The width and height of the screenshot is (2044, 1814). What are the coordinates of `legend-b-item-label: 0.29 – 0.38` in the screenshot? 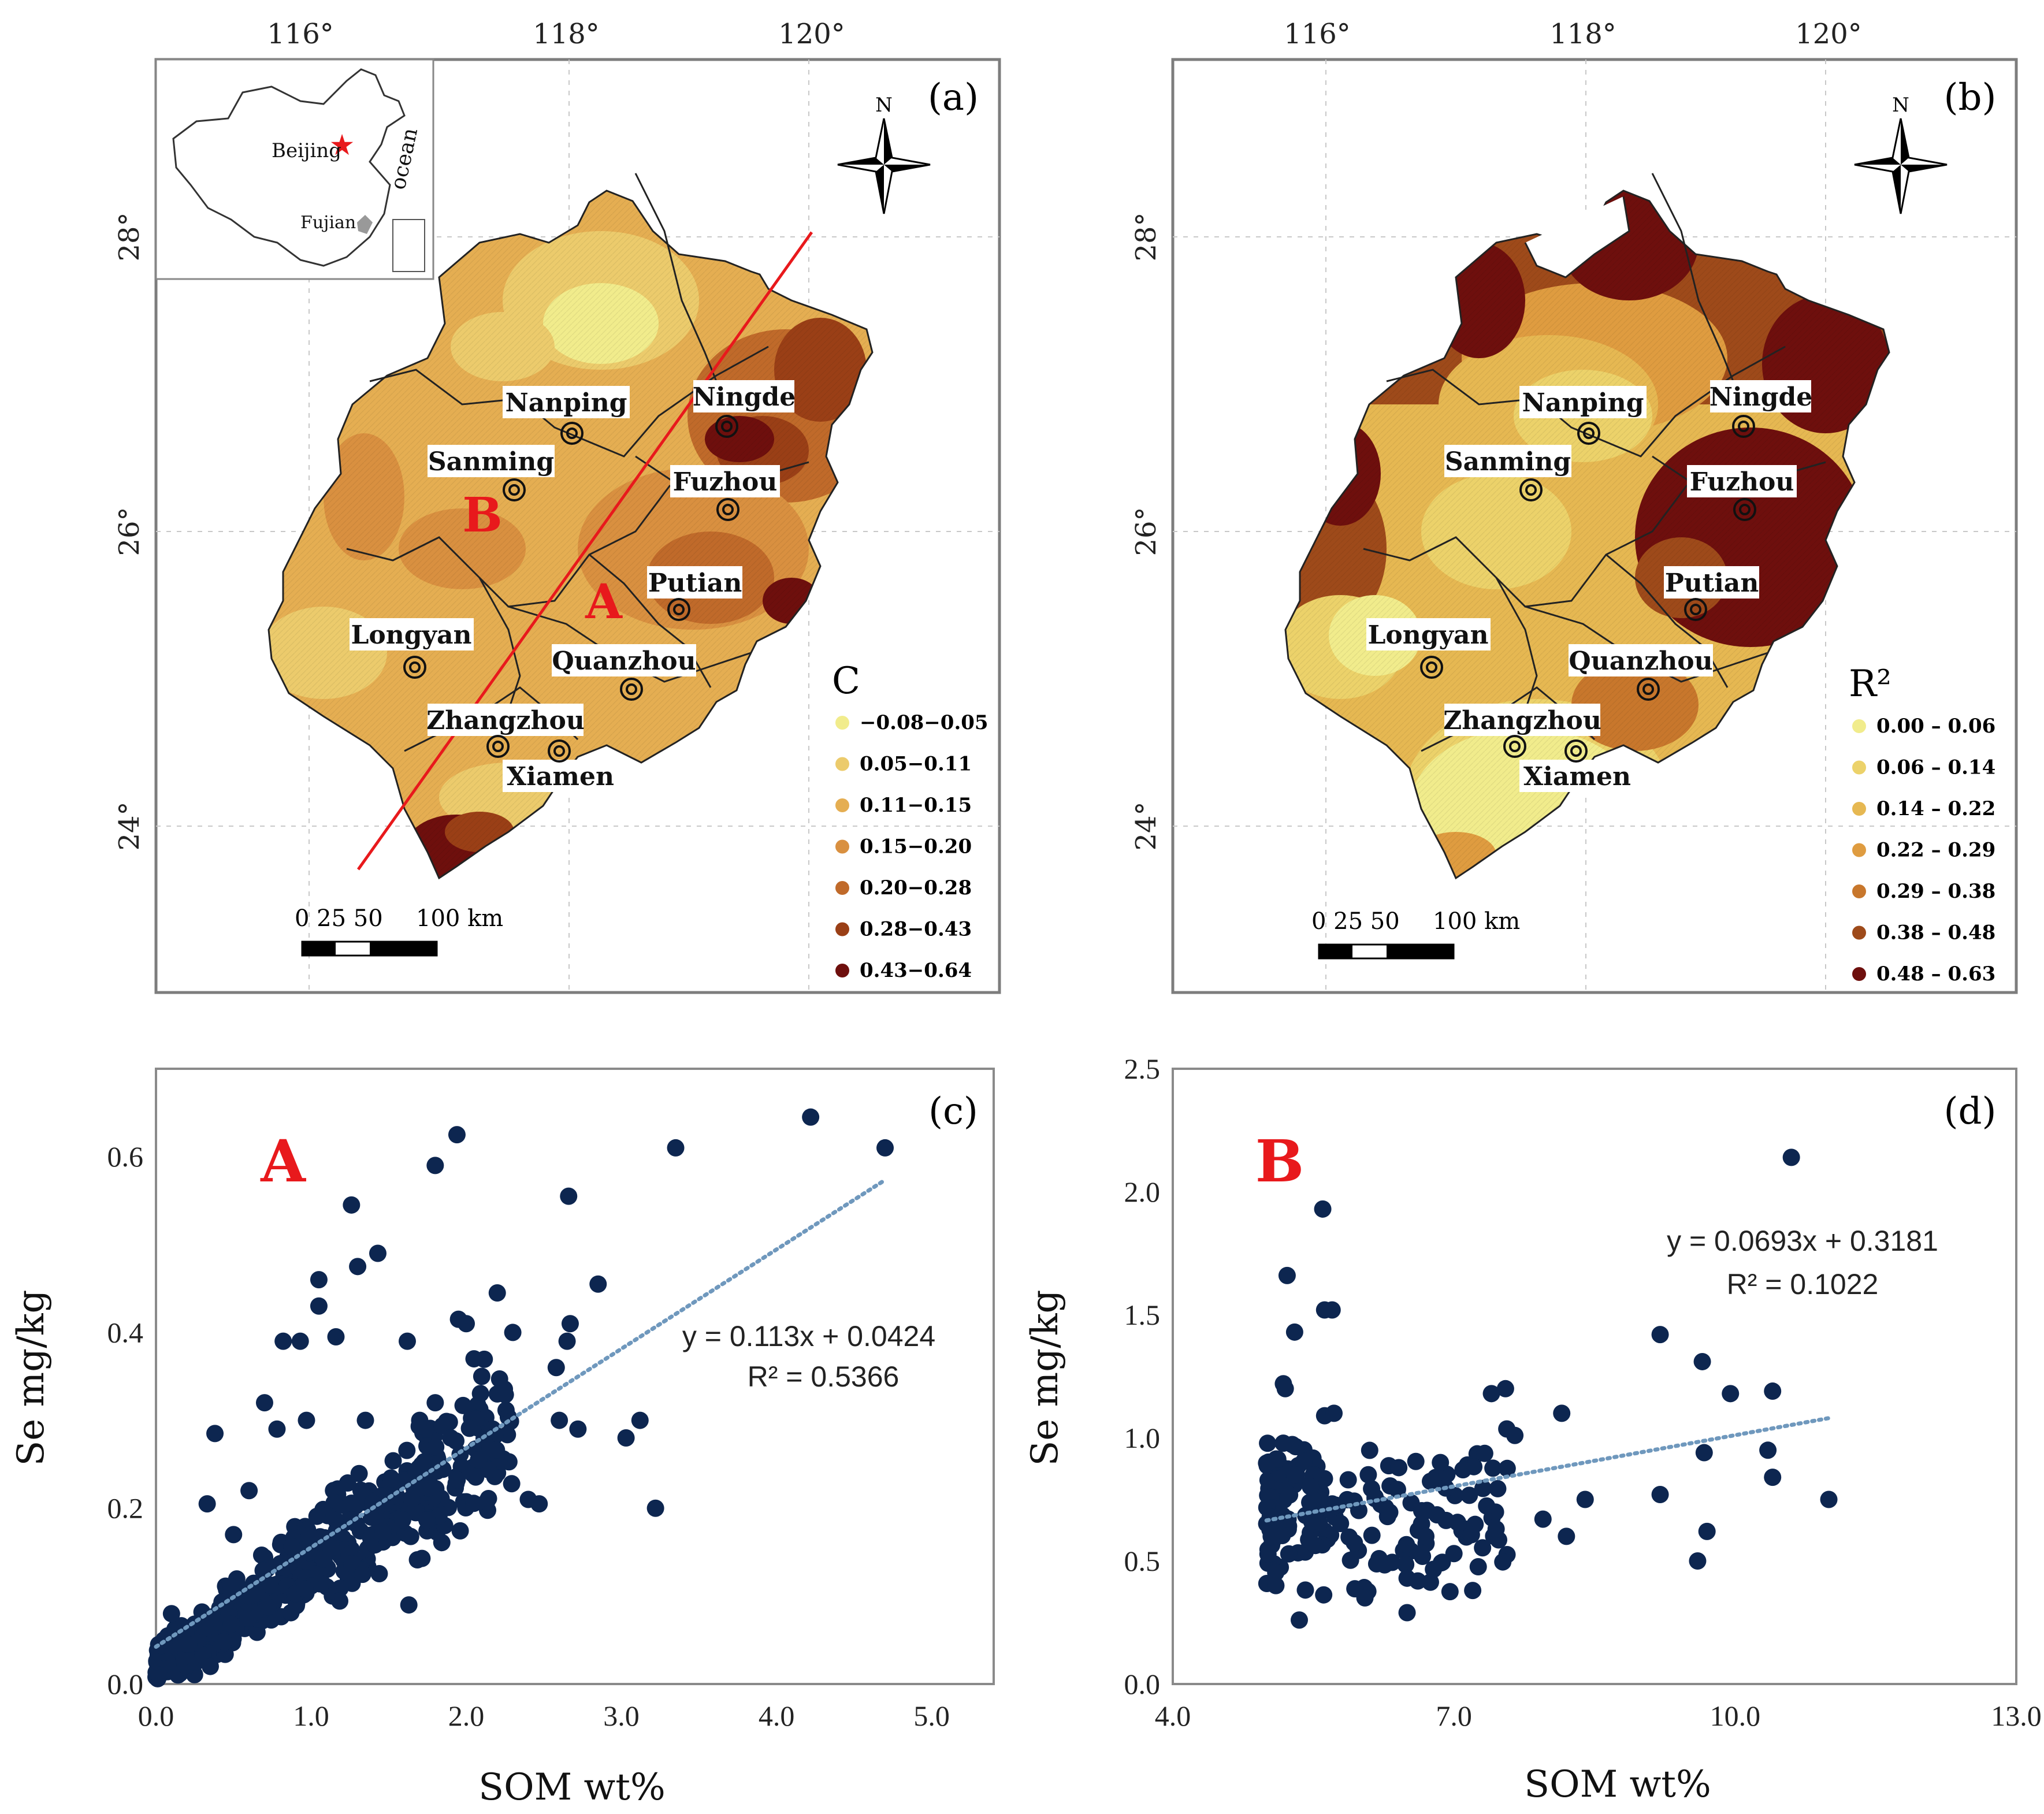 It's located at (1936, 891).